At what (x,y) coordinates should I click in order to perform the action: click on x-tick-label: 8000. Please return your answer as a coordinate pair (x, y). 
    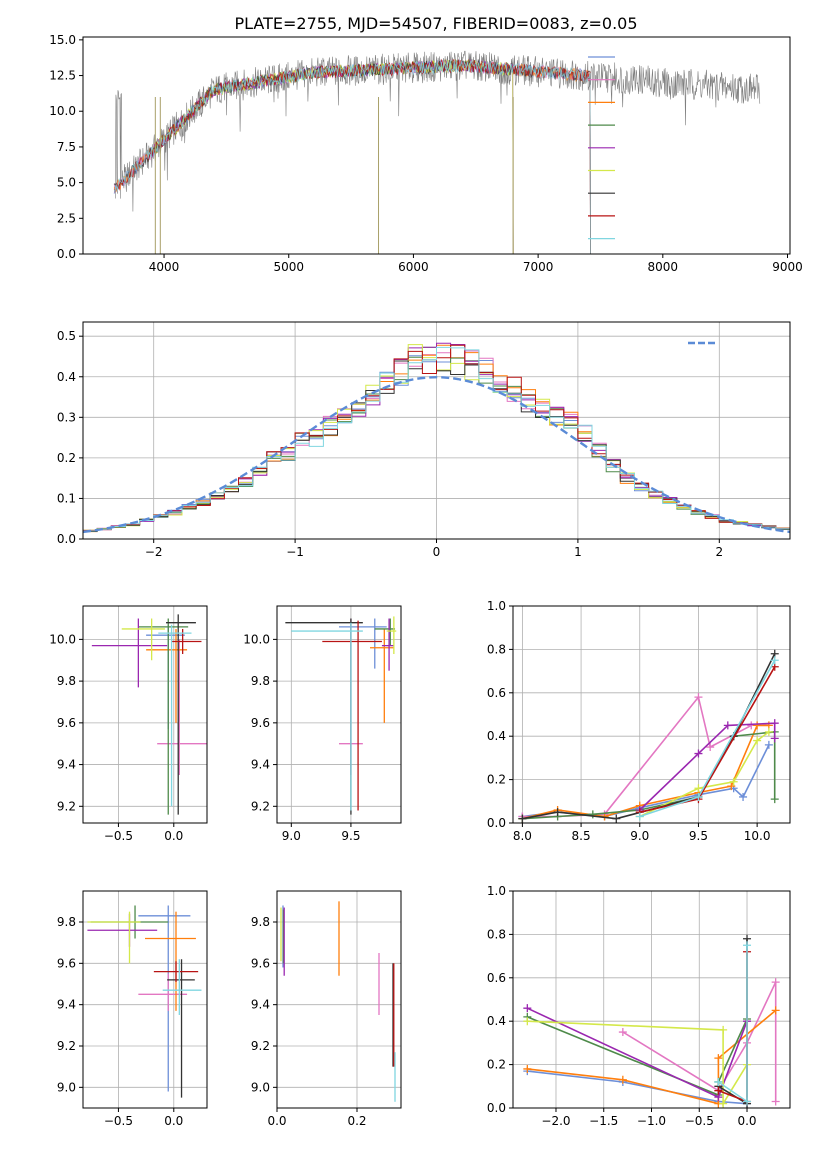
    Looking at the image, I should click on (663, 267).